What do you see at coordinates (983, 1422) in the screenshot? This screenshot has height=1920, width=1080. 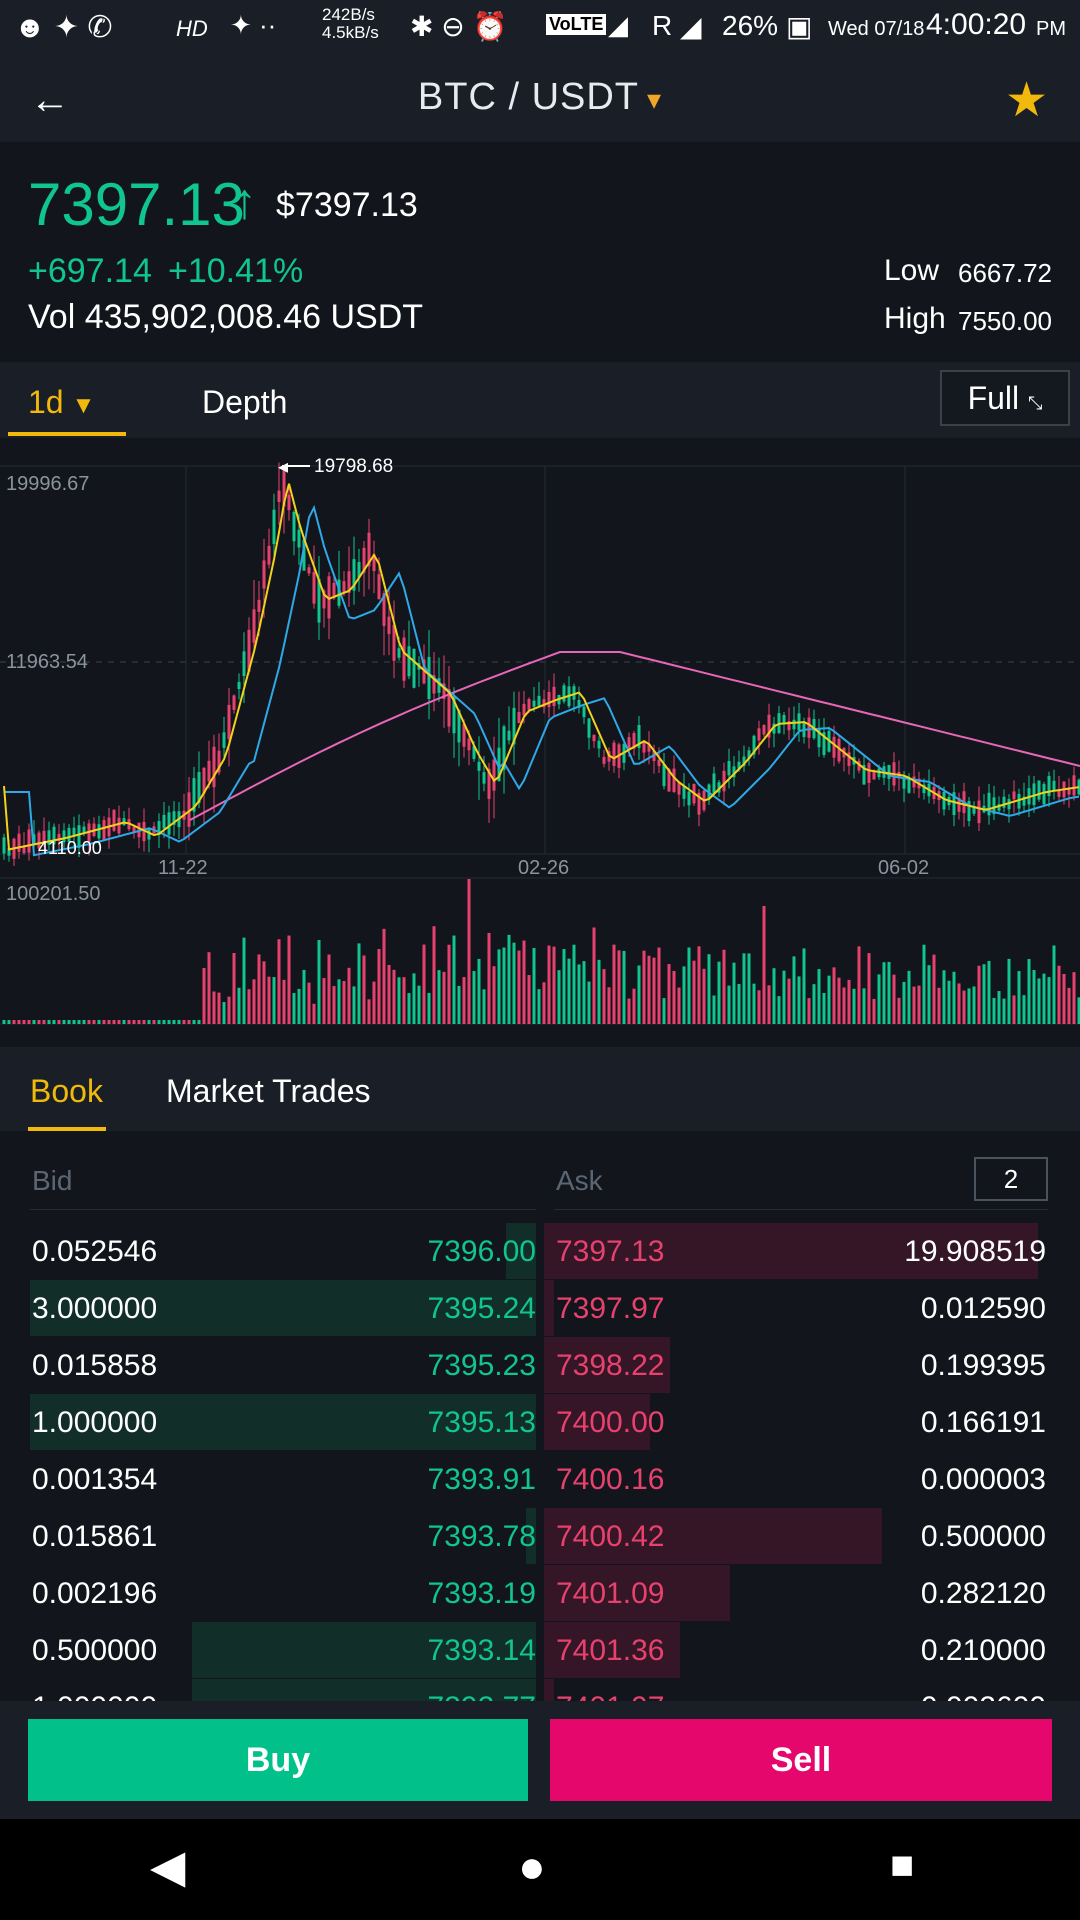 I see `ask-quantity: 0.166191` at bounding box center [983, 1422].